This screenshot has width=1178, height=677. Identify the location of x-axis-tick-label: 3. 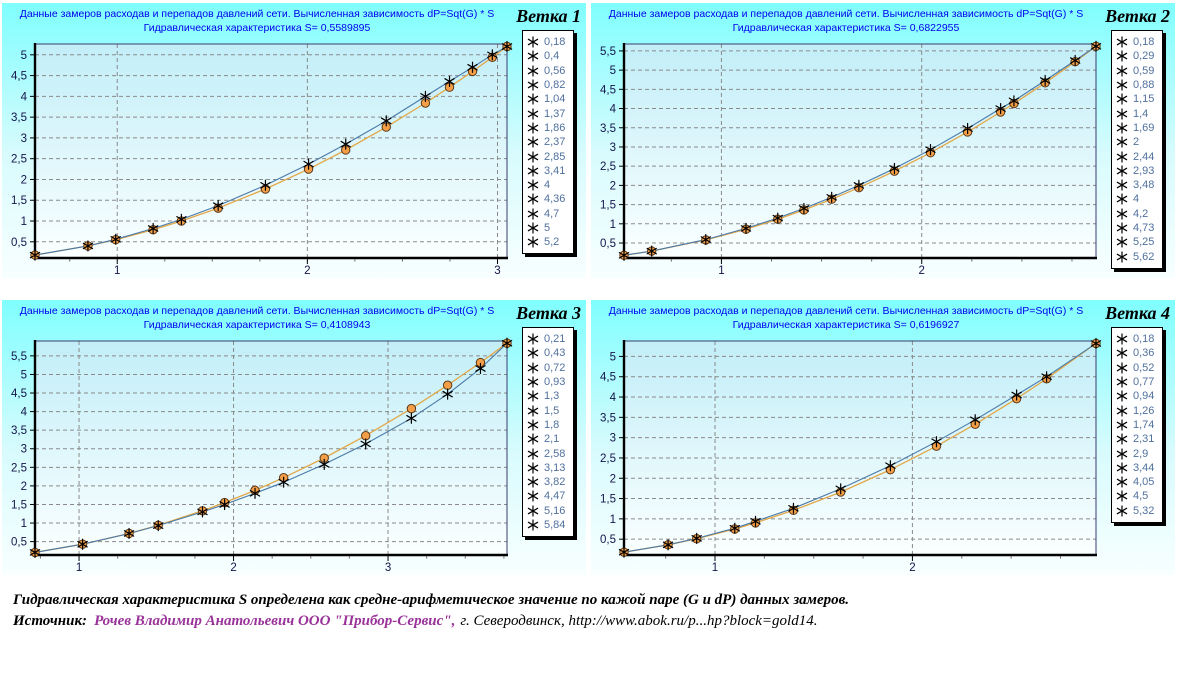
(497, 270).